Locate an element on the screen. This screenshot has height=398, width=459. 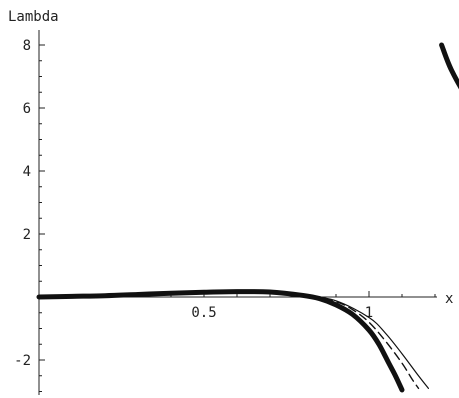
y-axis-title: Lambda is located at coordinates (33, 17).